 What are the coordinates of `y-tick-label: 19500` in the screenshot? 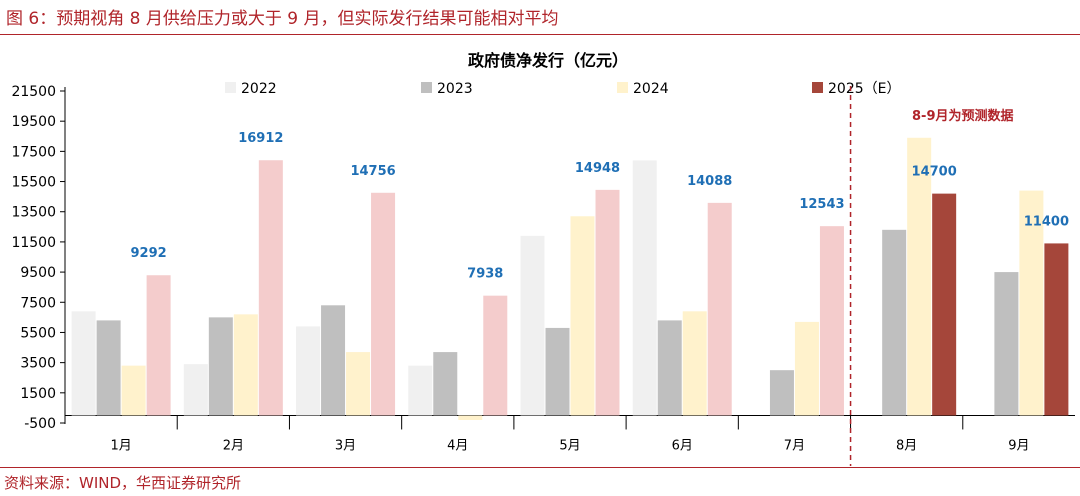 It's located at (33, 122).